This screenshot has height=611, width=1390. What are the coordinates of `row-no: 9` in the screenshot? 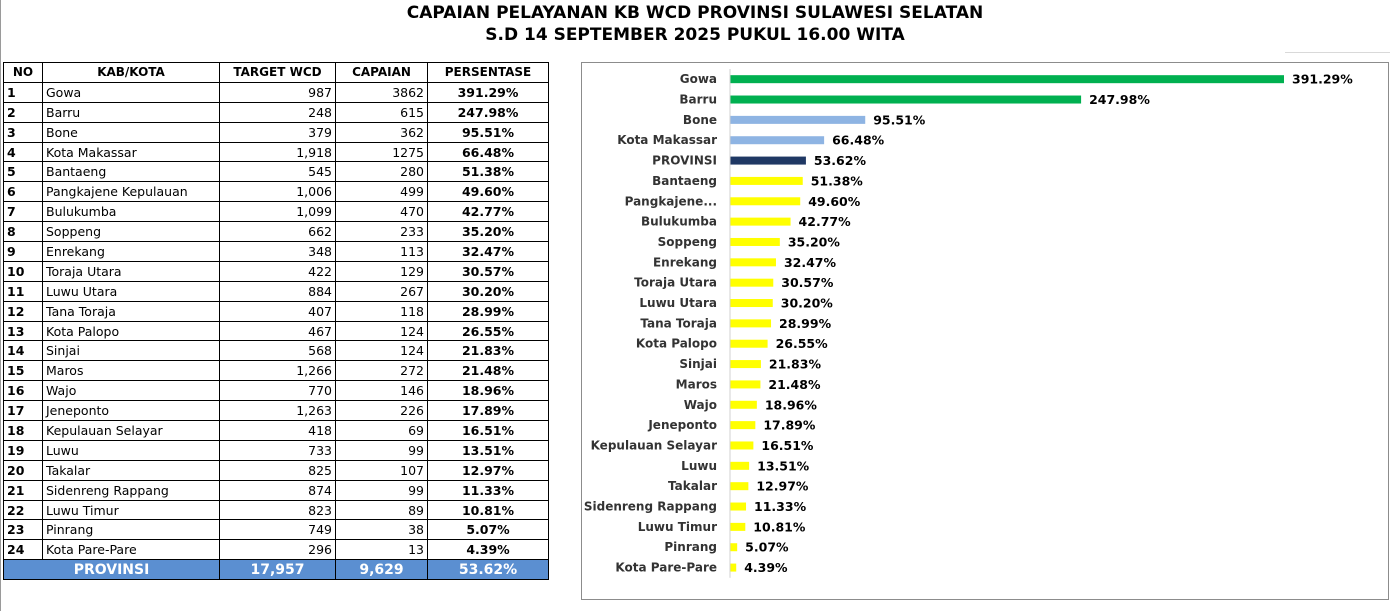 It's located at (23, 251).